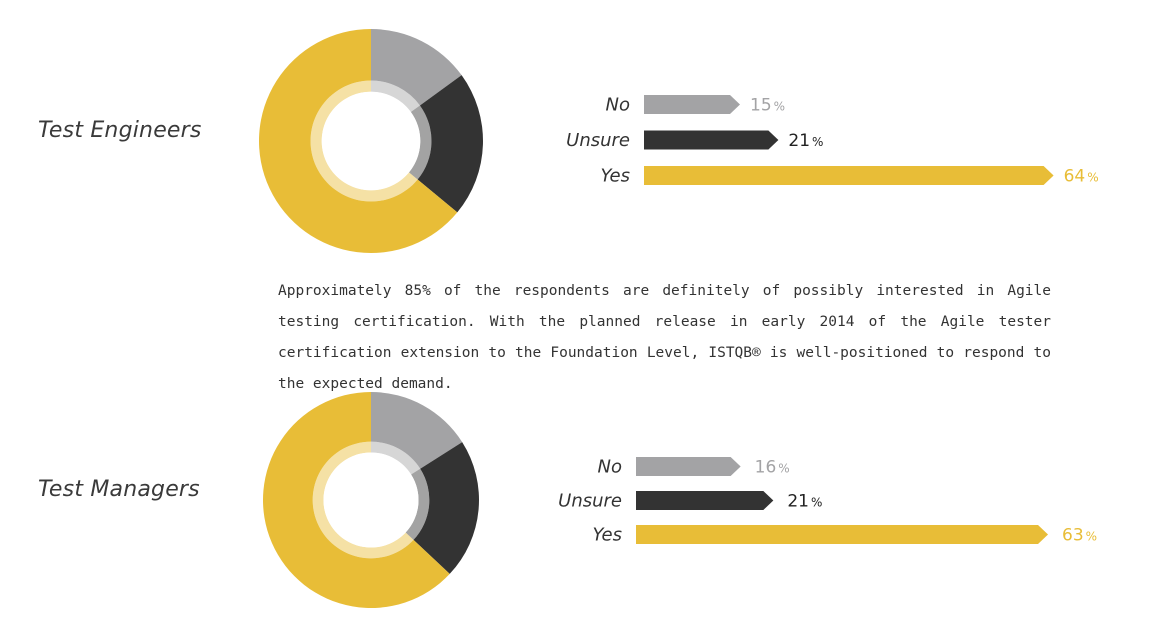 The image size is (1159, 631). I want to click on bar-chart: No 15 % Unsure 21 % Yes 64%, so click(832, 141).